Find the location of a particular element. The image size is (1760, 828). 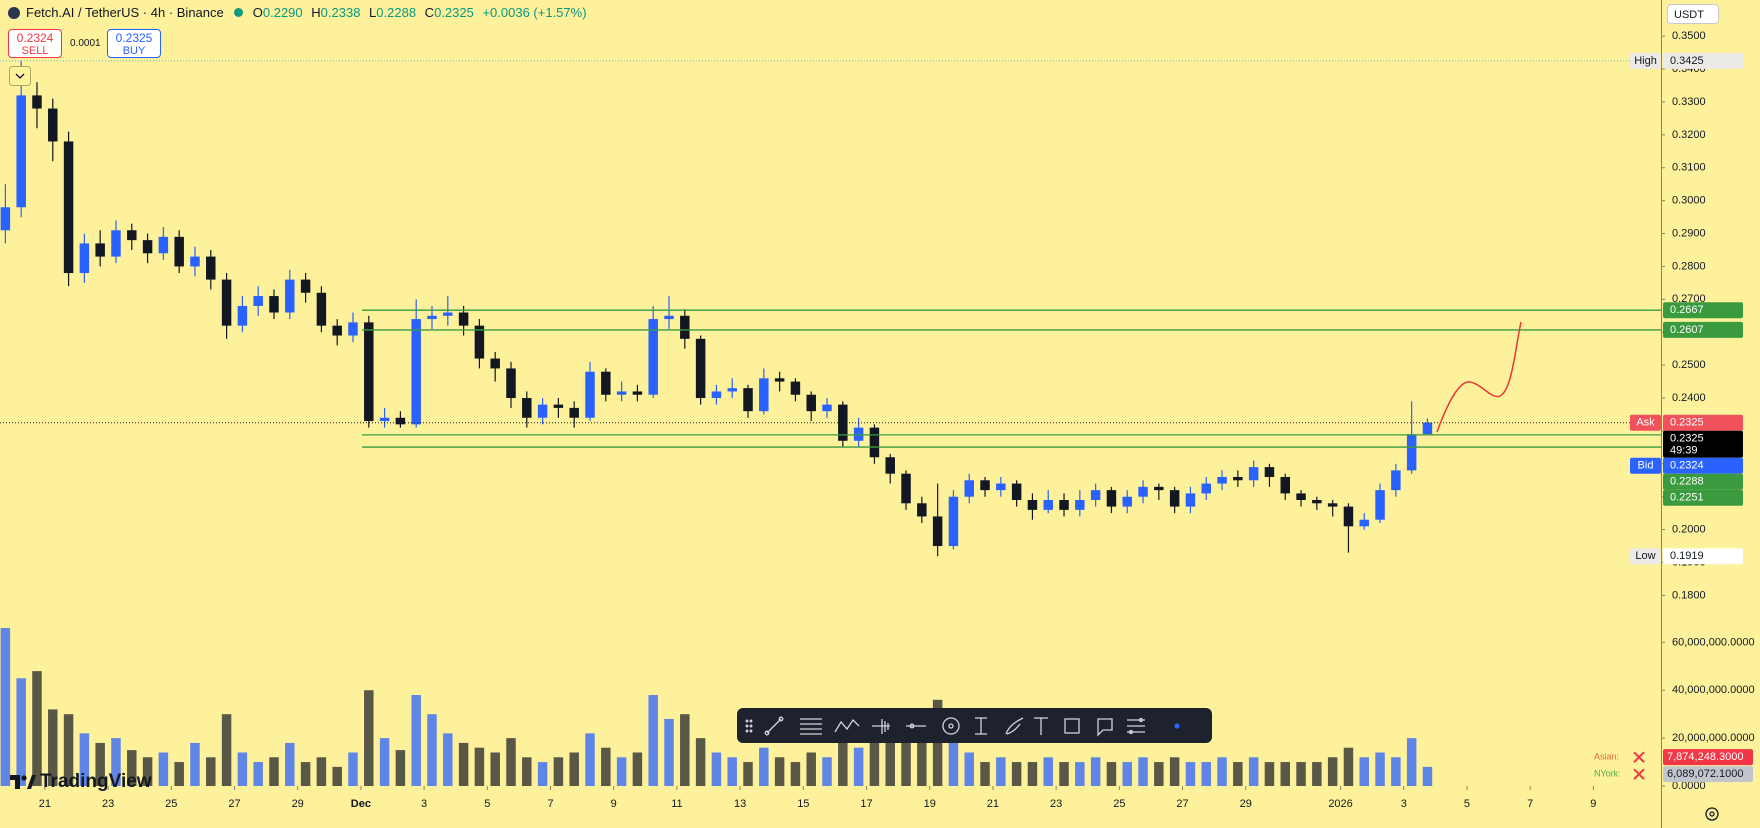

market-status is located at coordinates (238, 12).